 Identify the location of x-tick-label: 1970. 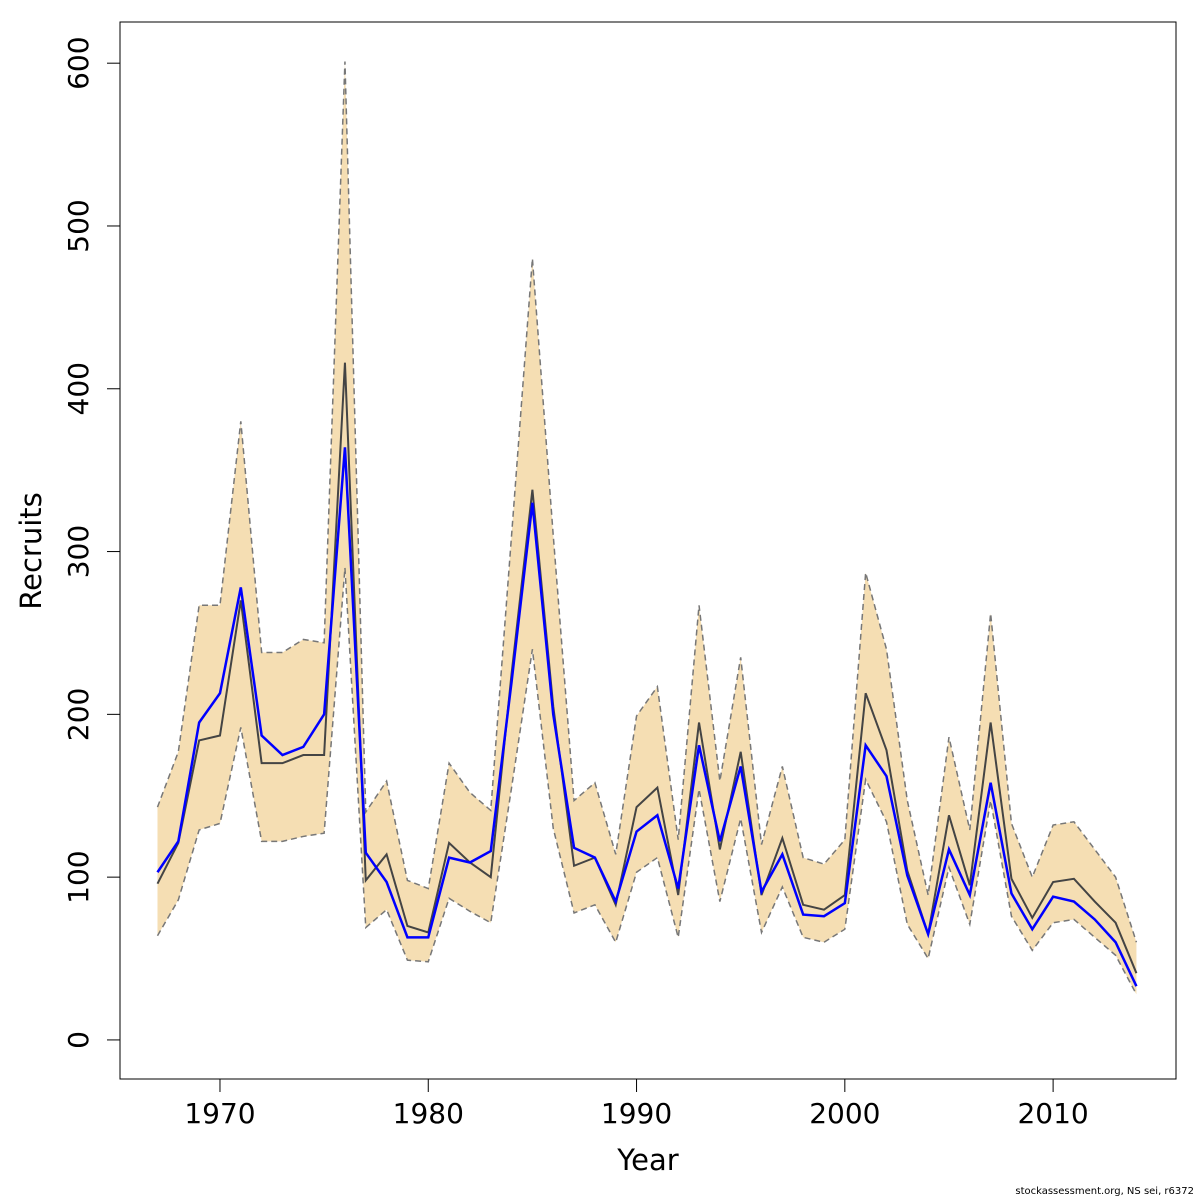
(219, 1113).